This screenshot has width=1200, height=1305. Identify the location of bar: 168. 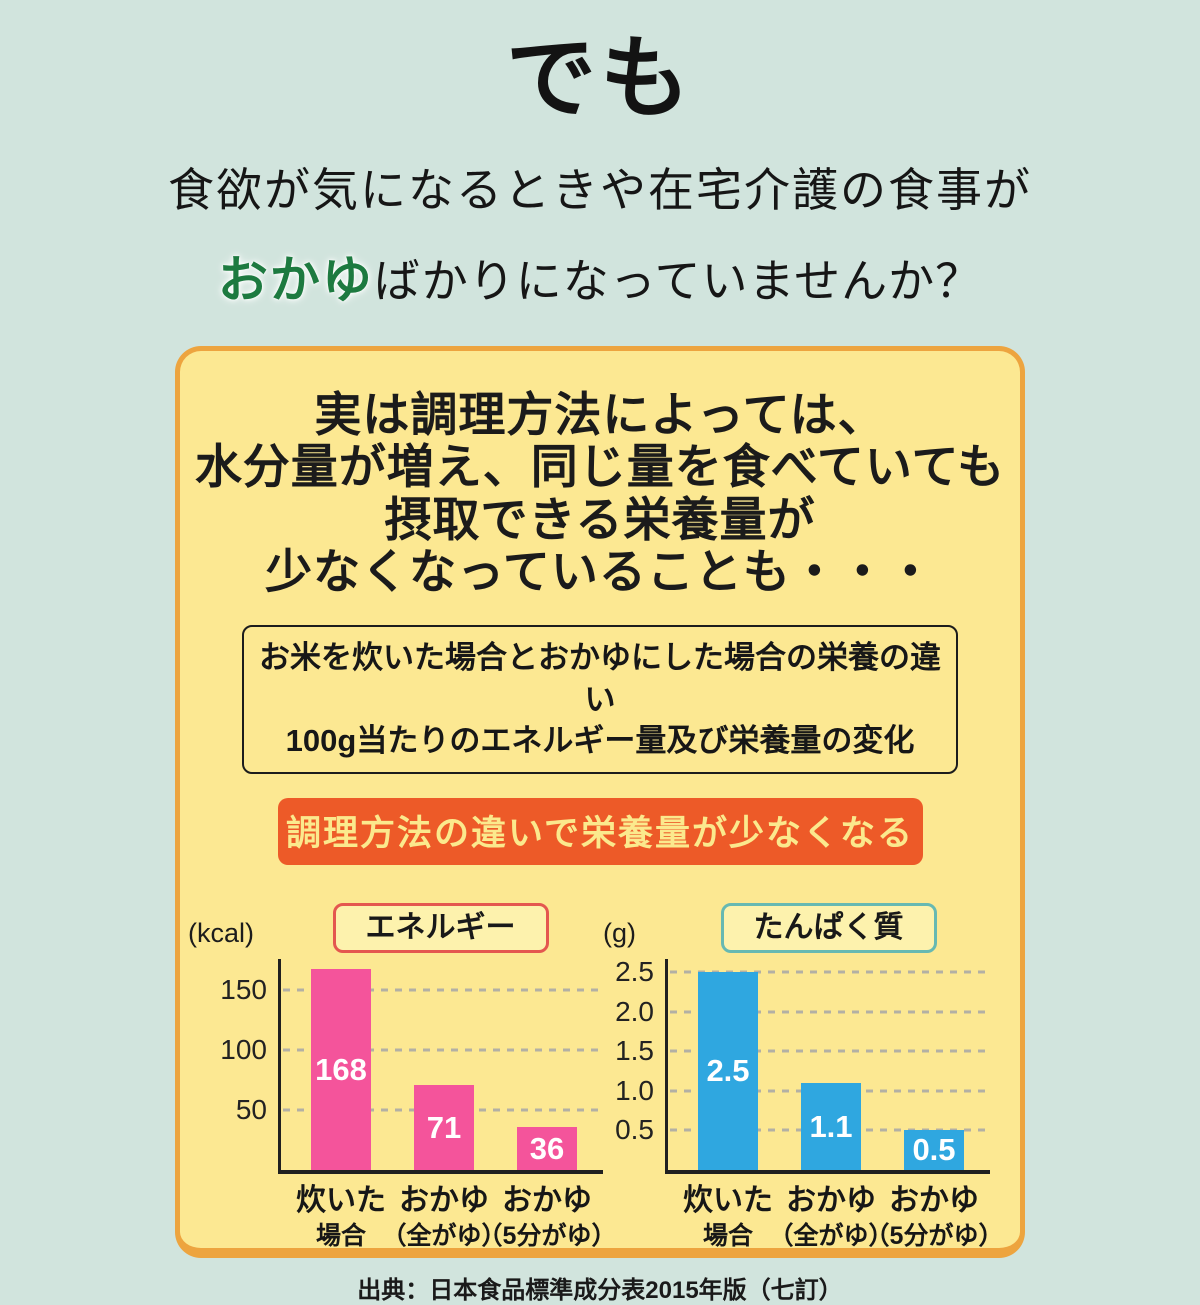
(341, 1069).